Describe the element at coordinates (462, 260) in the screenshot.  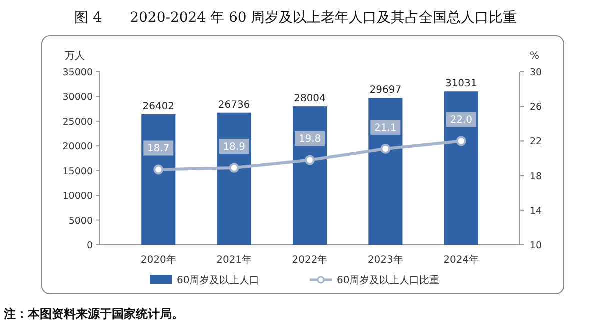
I see `x-tick-label: 2024年` at that location.